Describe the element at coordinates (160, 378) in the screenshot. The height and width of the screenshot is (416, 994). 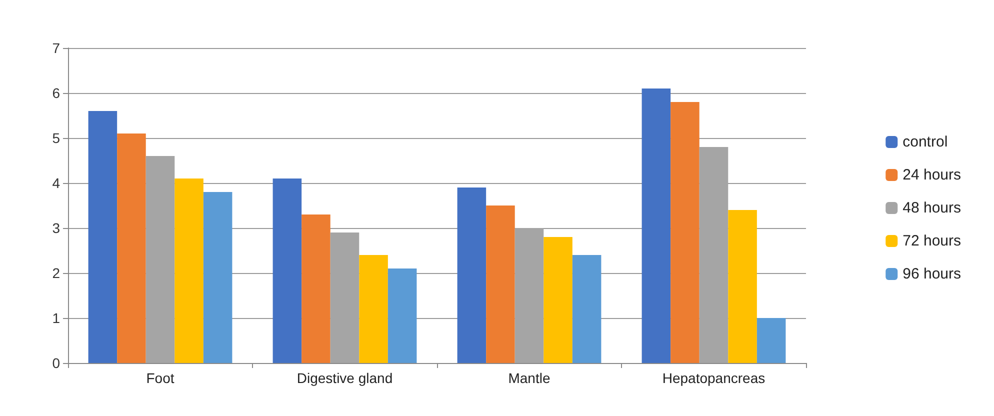
I see `x-tick-label: Foot` at that location.